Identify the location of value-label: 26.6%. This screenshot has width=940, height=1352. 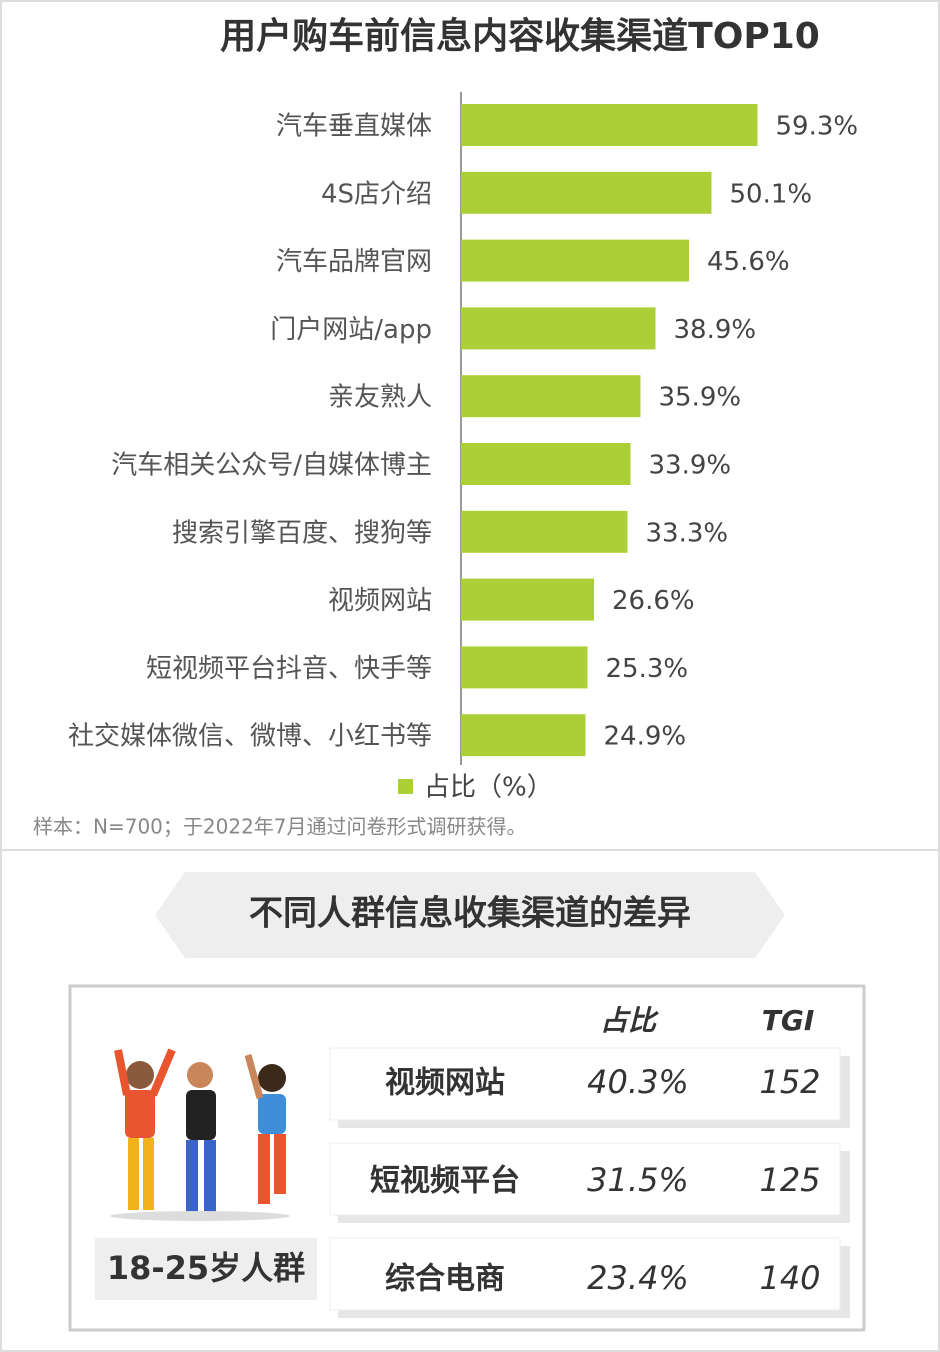
(653, 601).